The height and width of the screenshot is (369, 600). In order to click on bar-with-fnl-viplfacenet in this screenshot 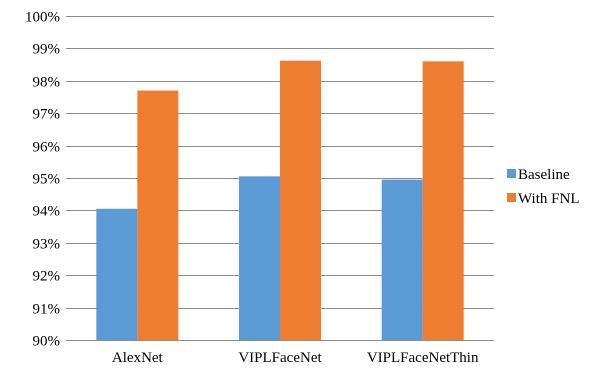, I will do `click(300, 200)`.